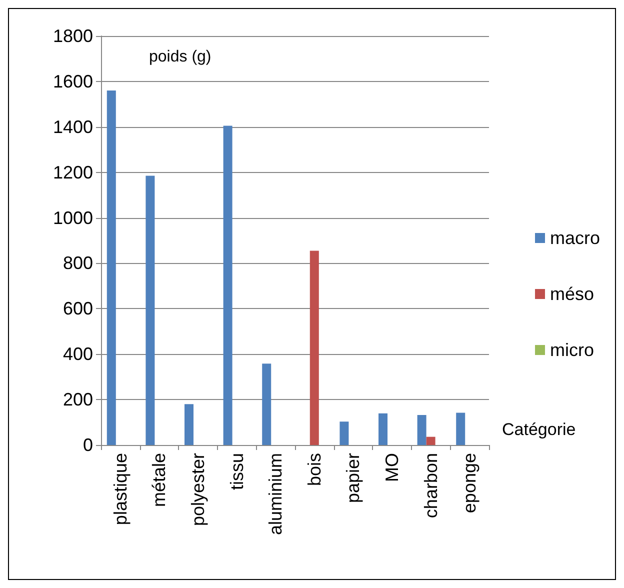 This screenshot has height=588, width=624. I want to click on legend-label: méso, so click(572, 294).